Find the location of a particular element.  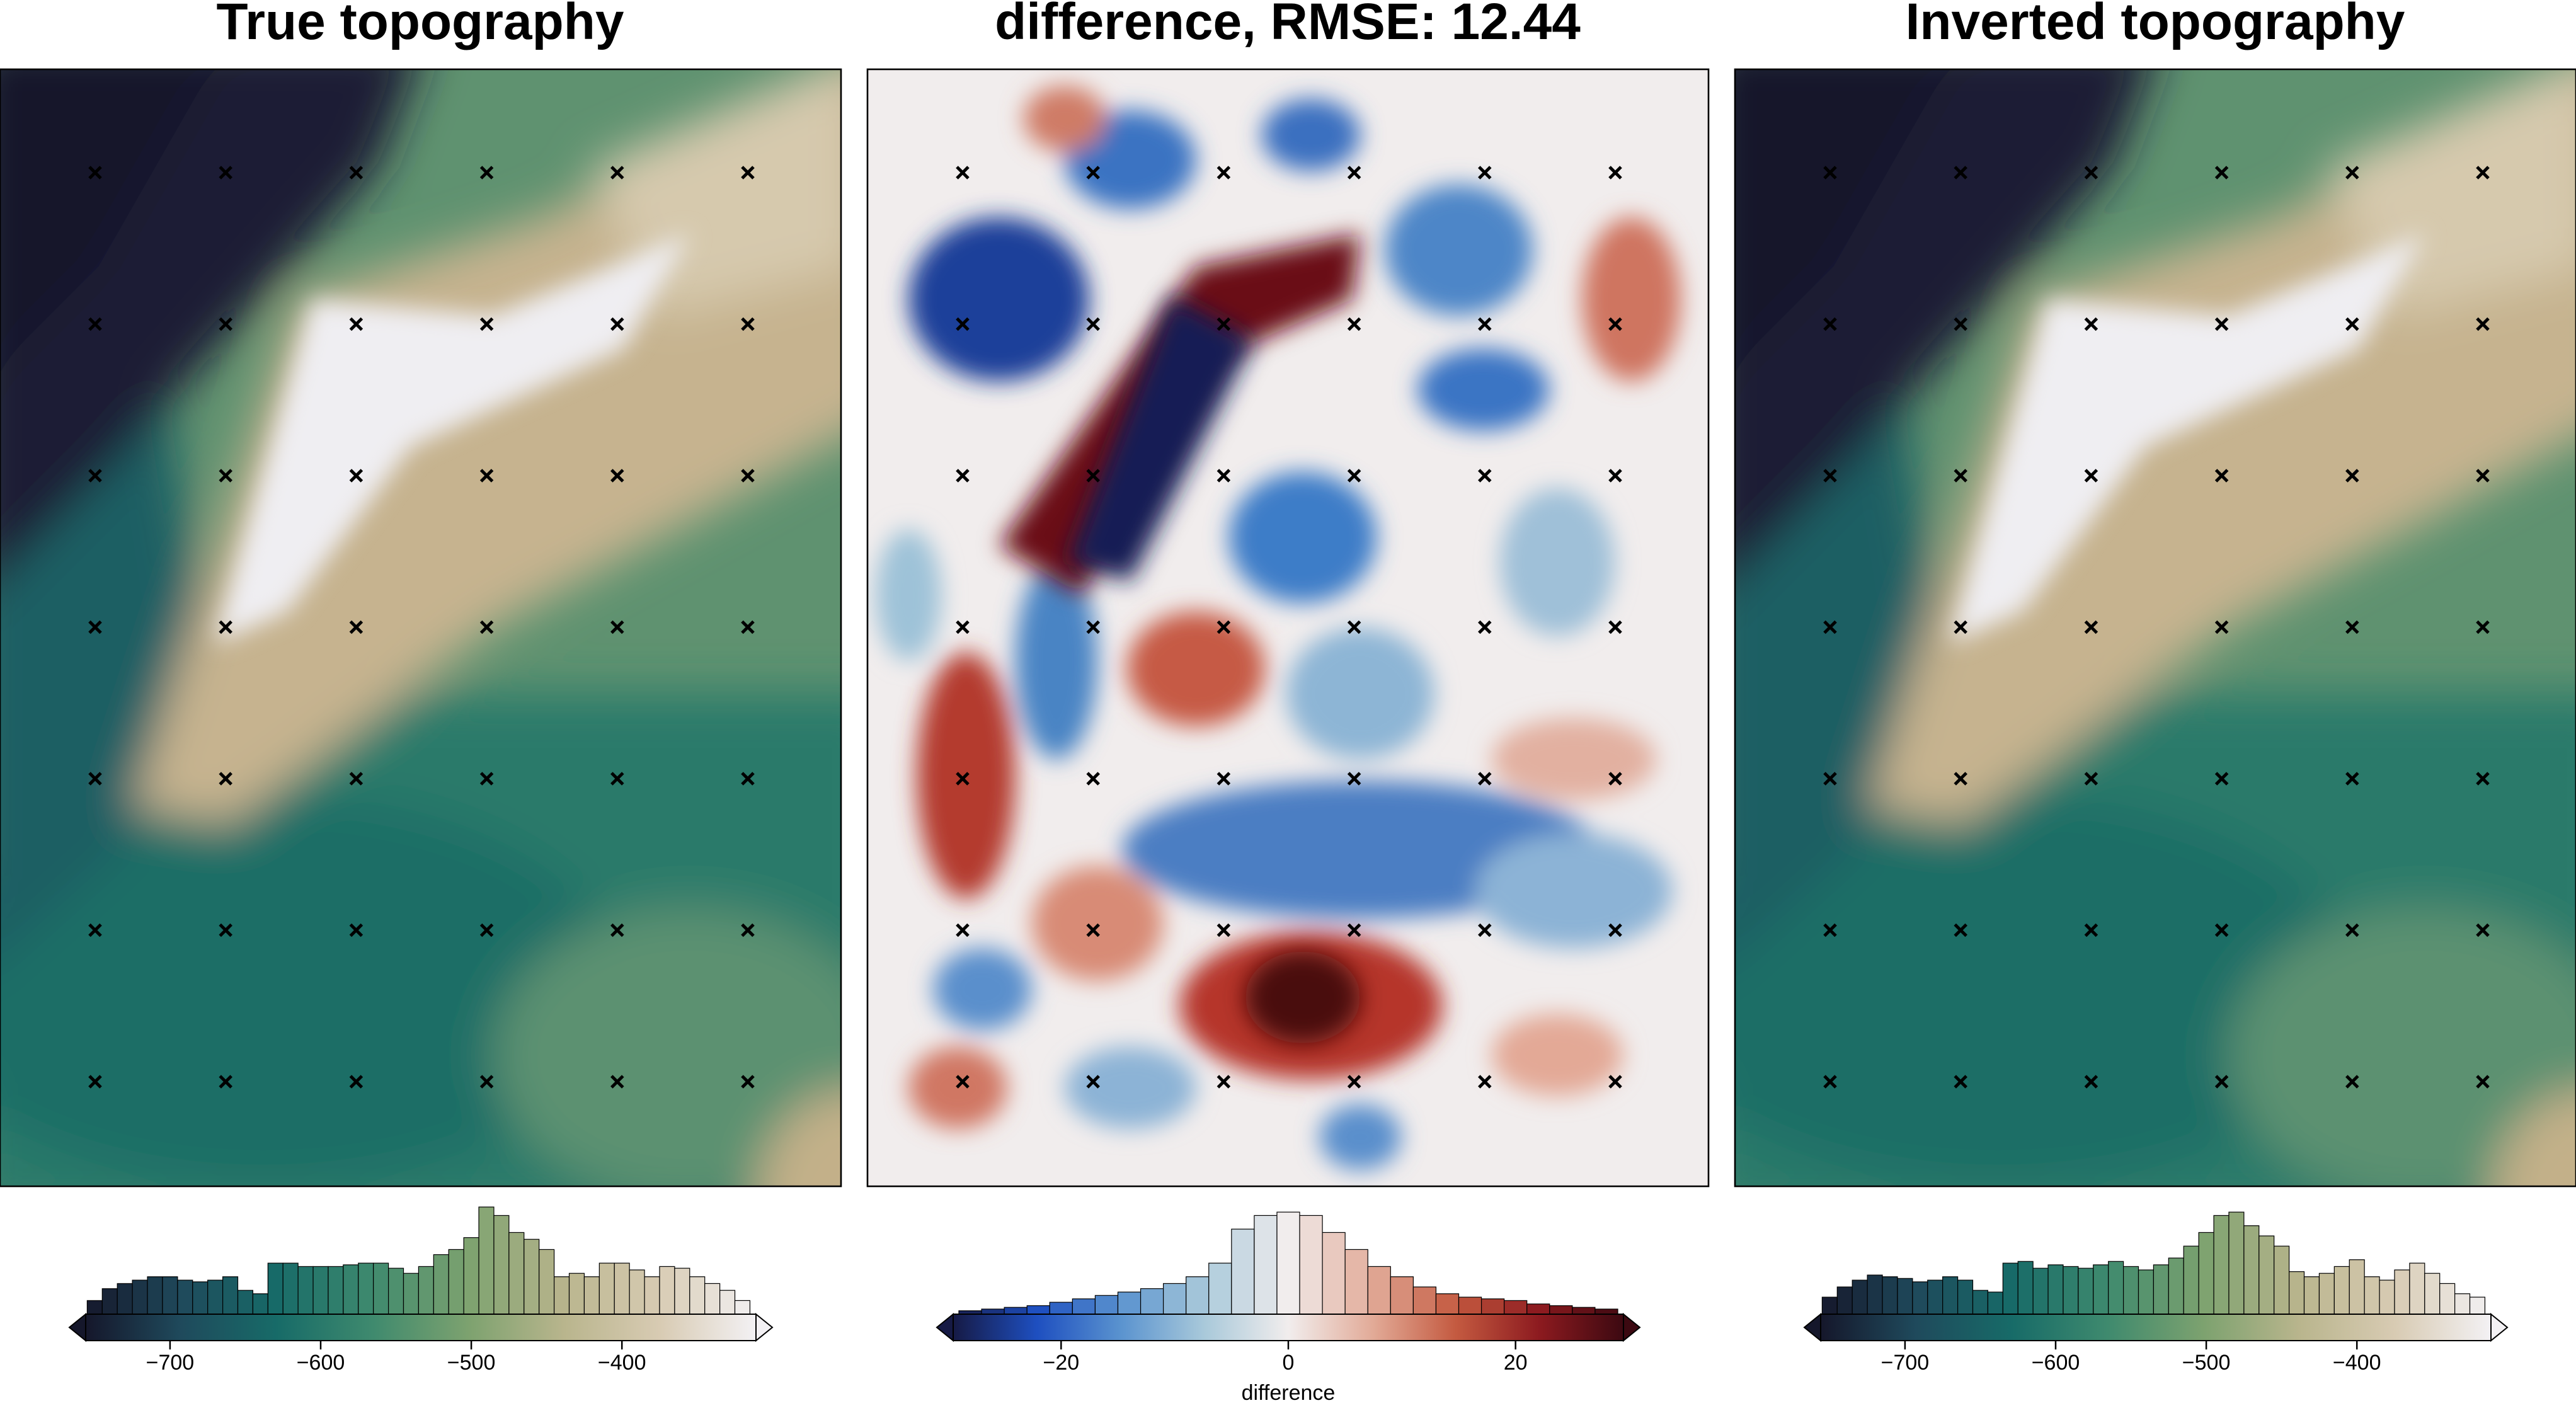

tick-label: −500 is located at coordinates (472, 1363).